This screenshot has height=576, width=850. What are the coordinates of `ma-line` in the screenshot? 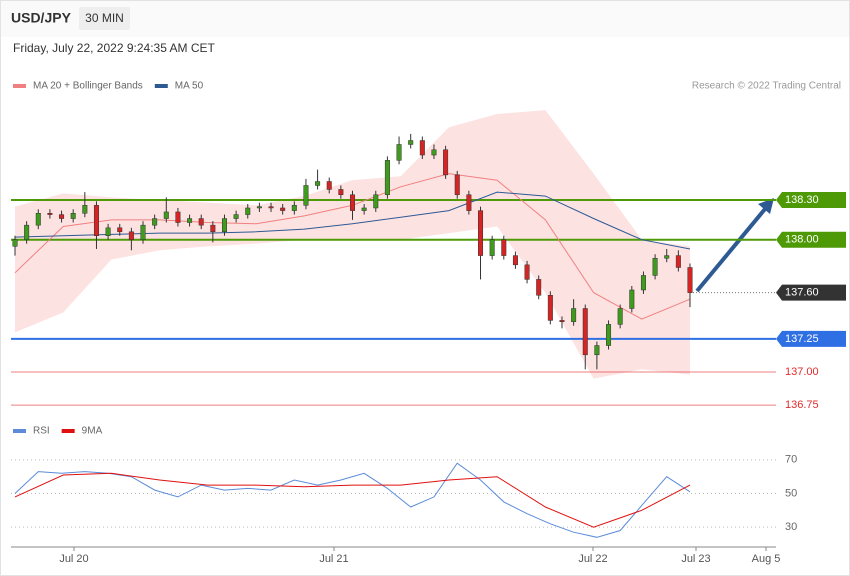 It's located at (352, 220).